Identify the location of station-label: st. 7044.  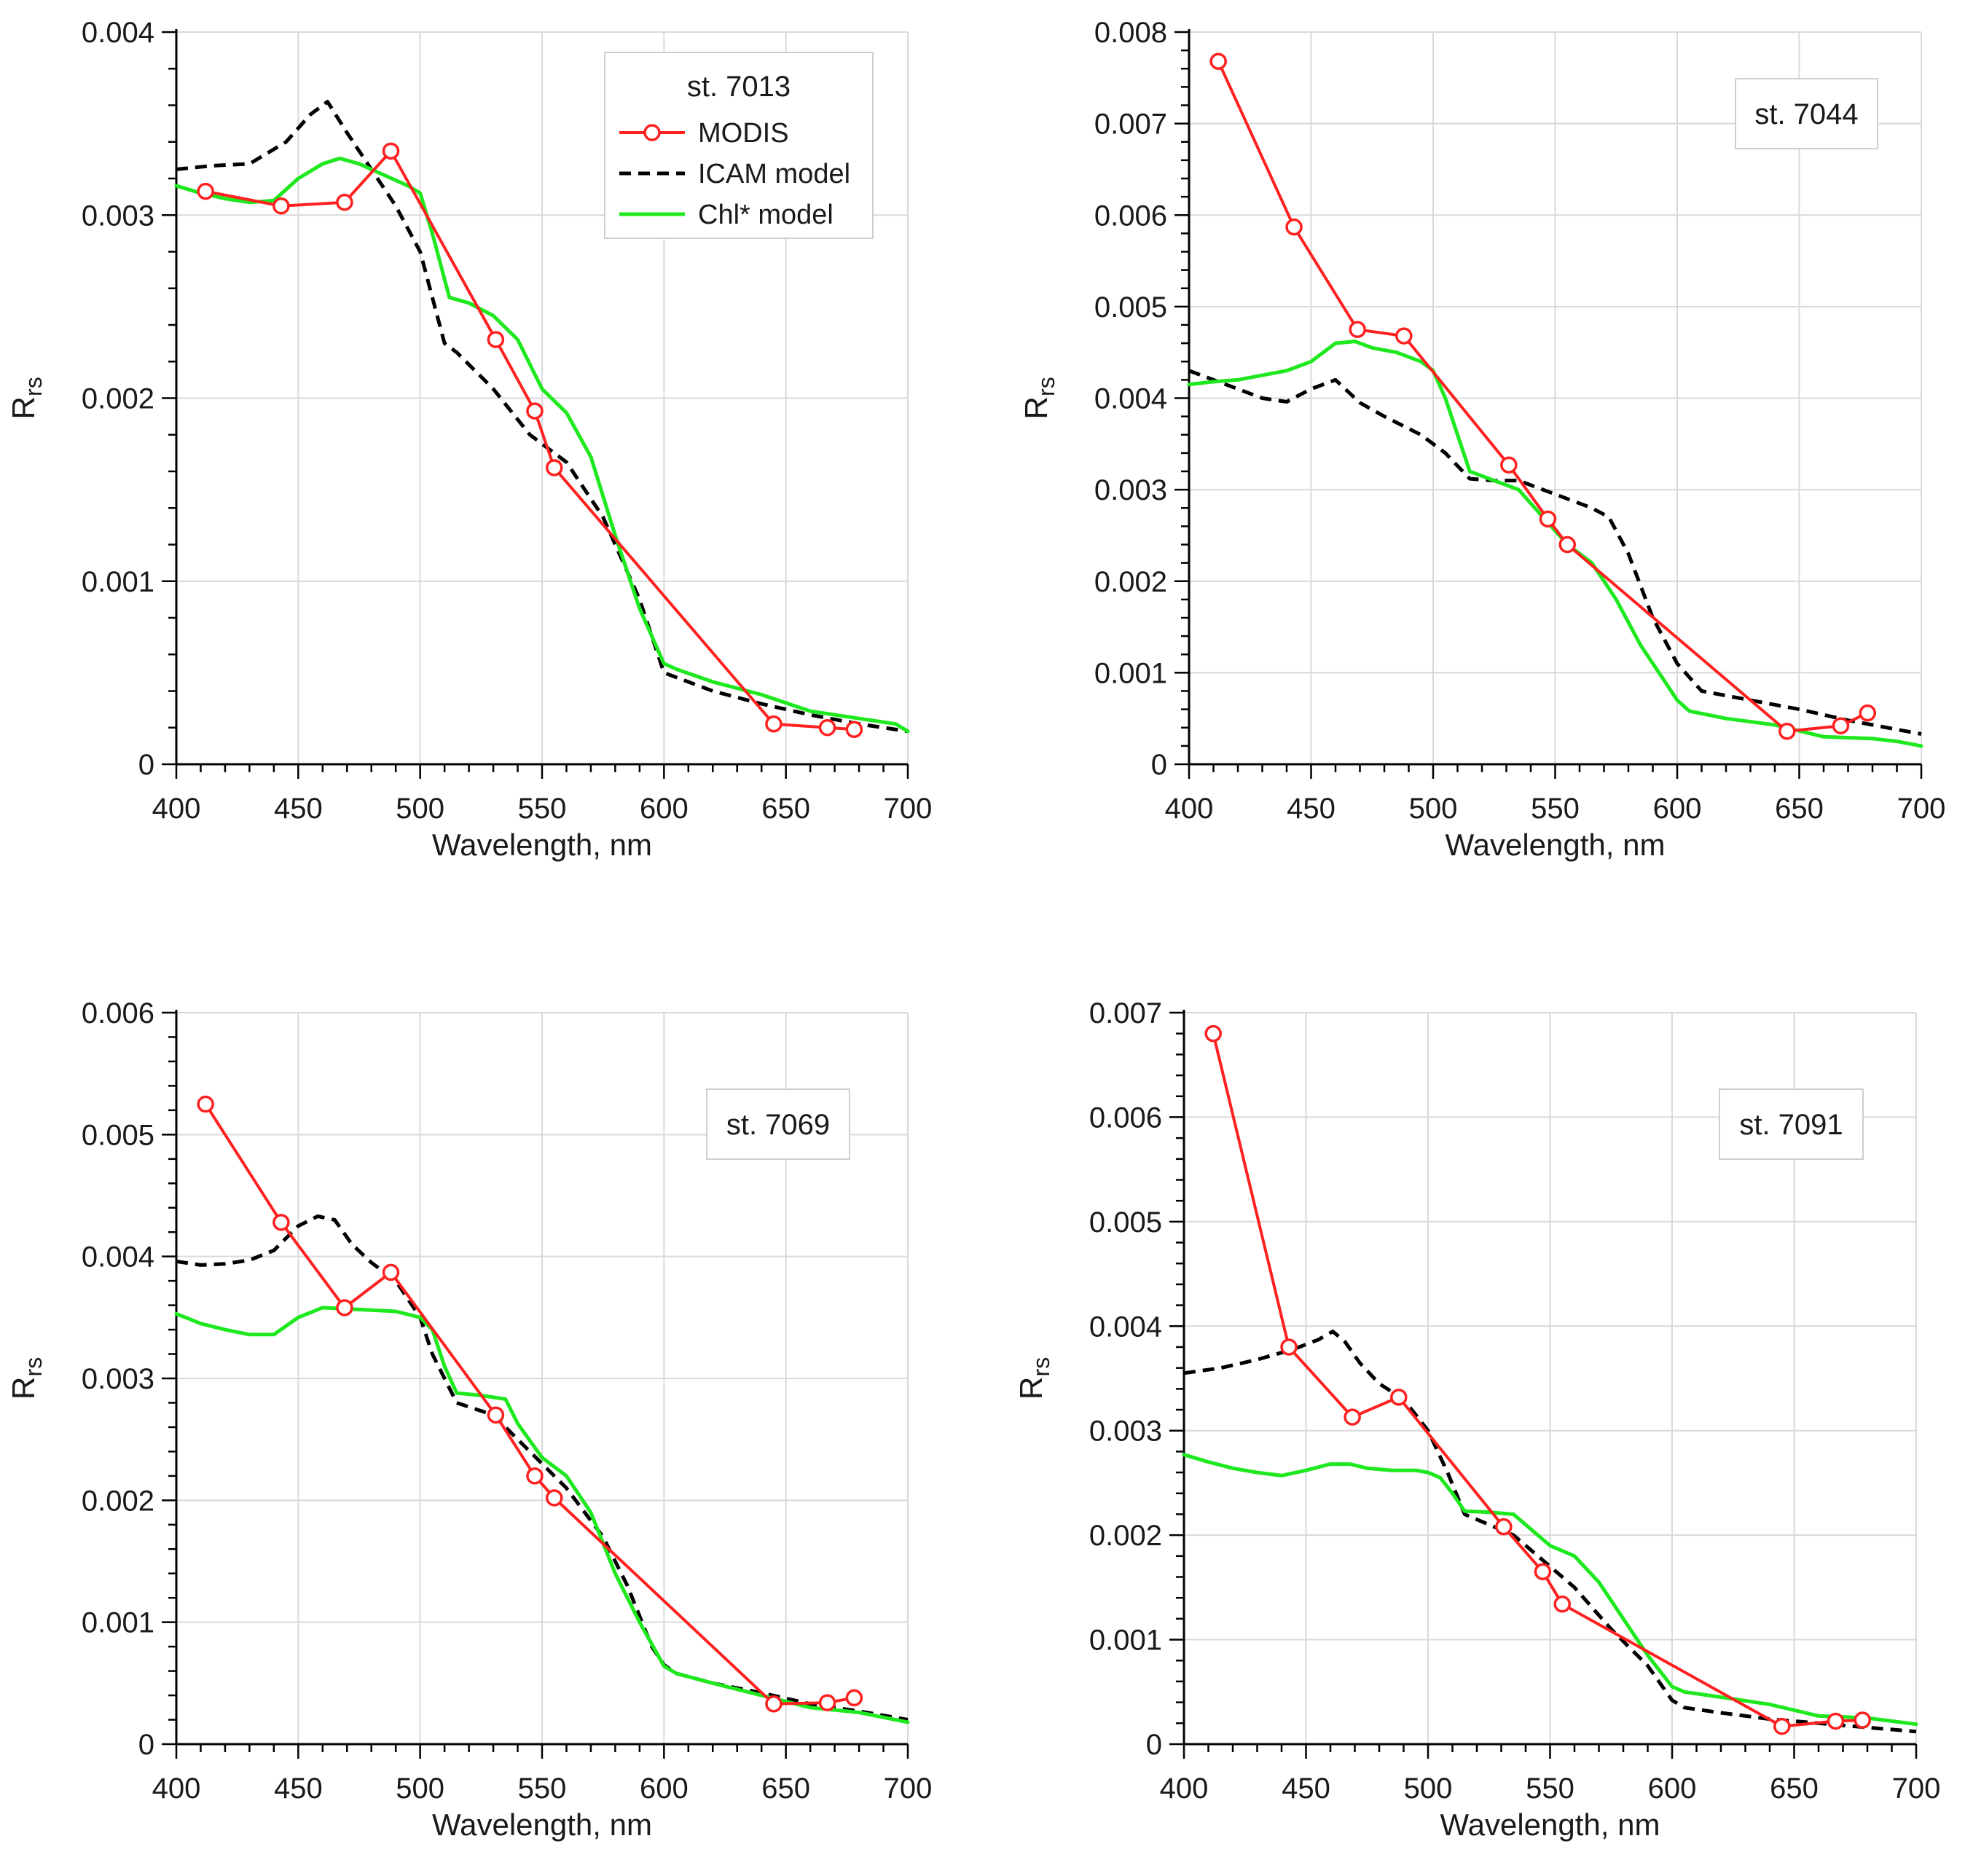
(1806, 114).